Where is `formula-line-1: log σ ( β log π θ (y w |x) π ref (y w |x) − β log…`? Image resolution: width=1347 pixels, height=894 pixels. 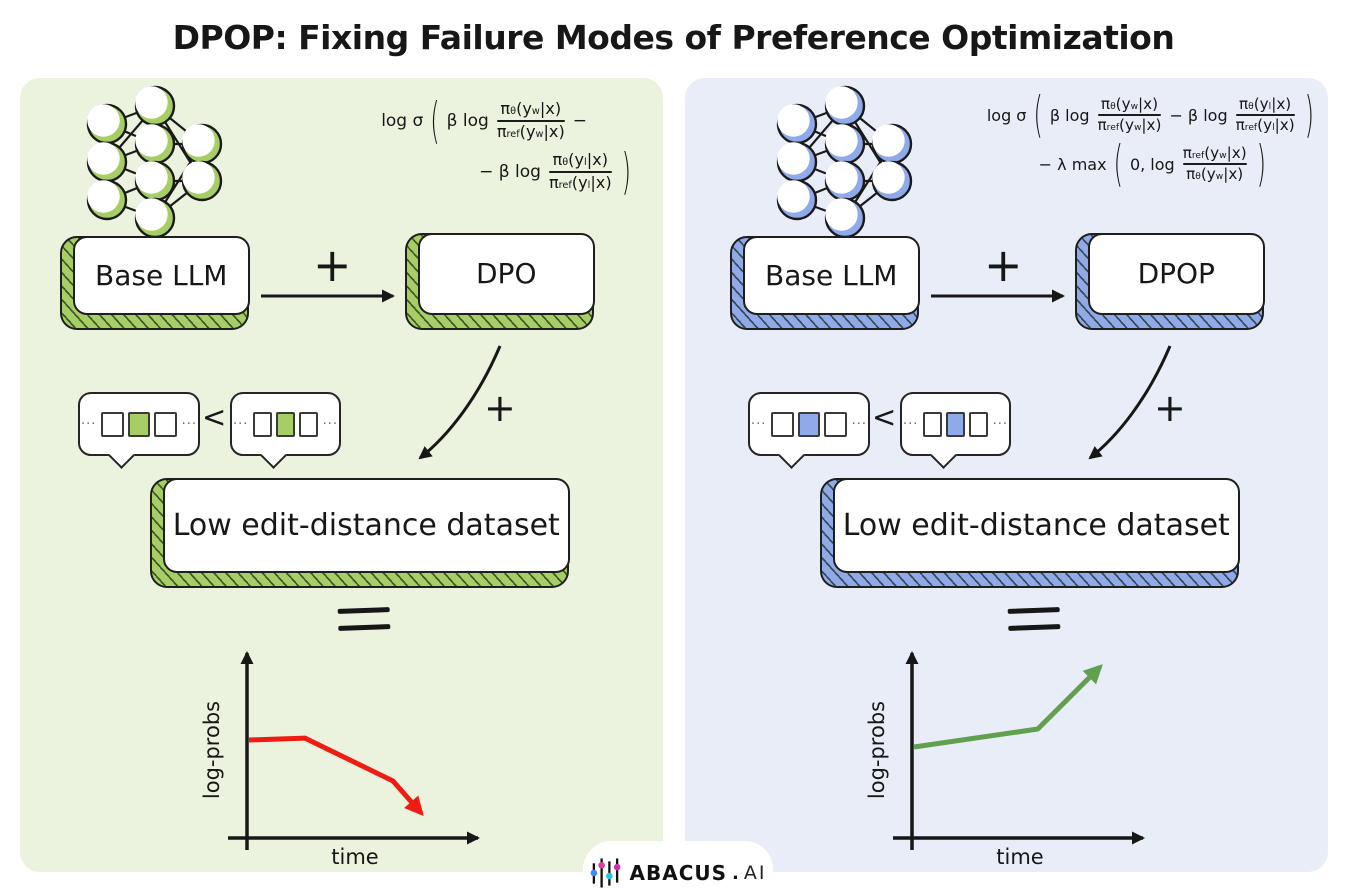
formula-line-1: log σ ( β log π θ (y w |x) π ref (y w |x) − β log… is located at coordinates (1151, 115).